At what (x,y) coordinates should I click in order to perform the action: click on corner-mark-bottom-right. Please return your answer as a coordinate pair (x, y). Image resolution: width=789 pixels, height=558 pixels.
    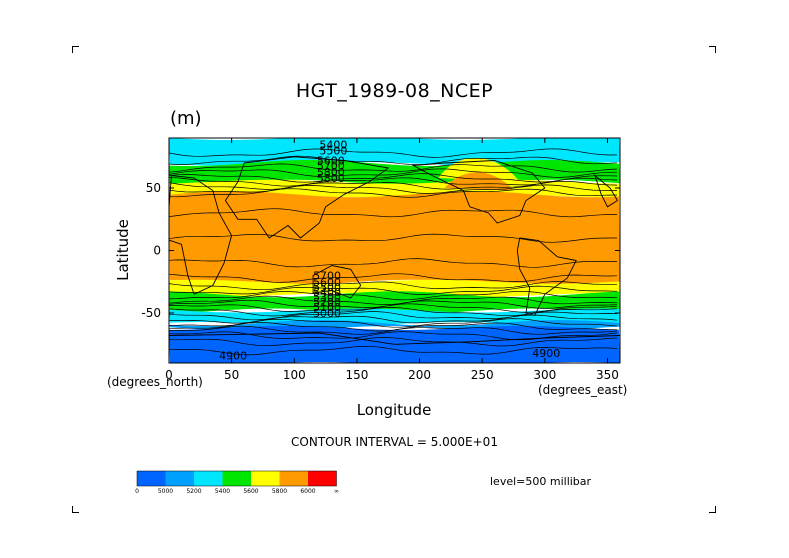
    Looking at the image, I should click on (712, 509).